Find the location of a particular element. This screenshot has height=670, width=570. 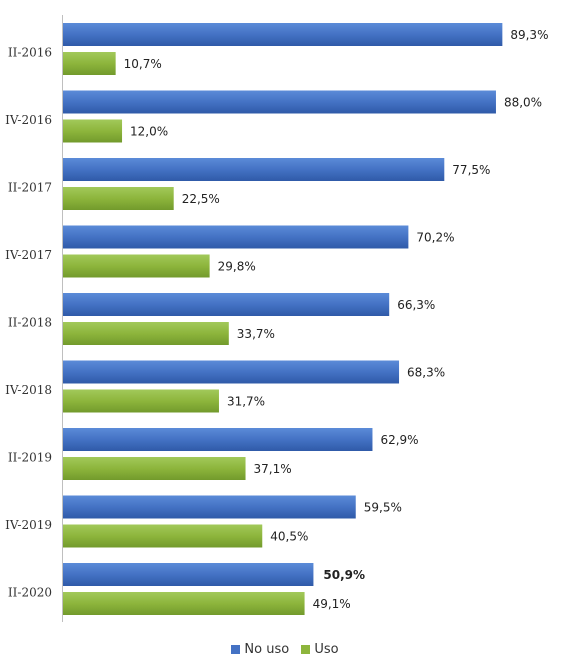

category-label-ii-2016: II-2016 is located at coordinates (30, 53).